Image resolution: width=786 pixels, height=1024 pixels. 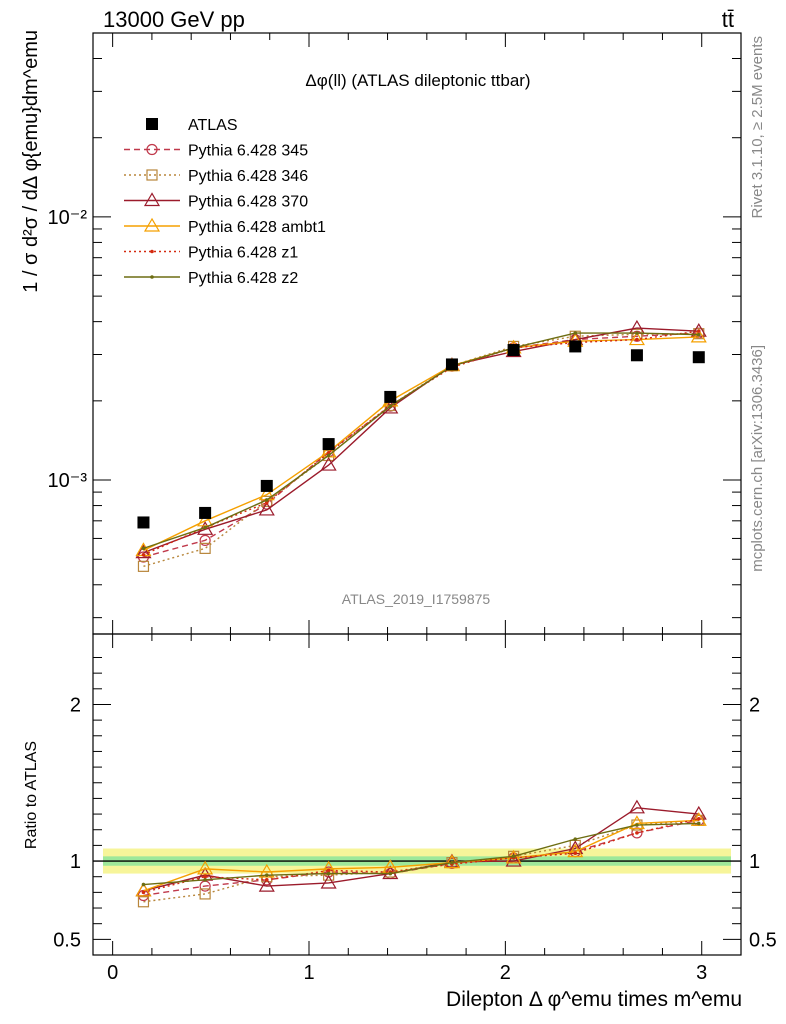 I want to click on legend-label: Pythia 6.428 345, so click(x=248, y=151).